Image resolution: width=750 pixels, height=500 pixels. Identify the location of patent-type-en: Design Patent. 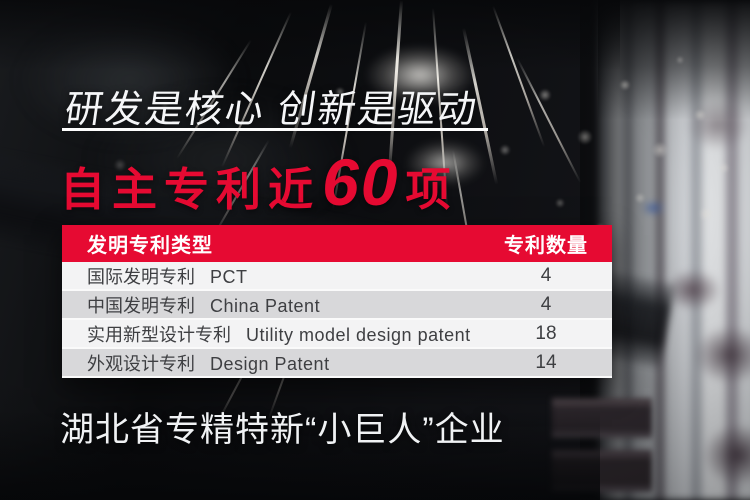
(270, 363).